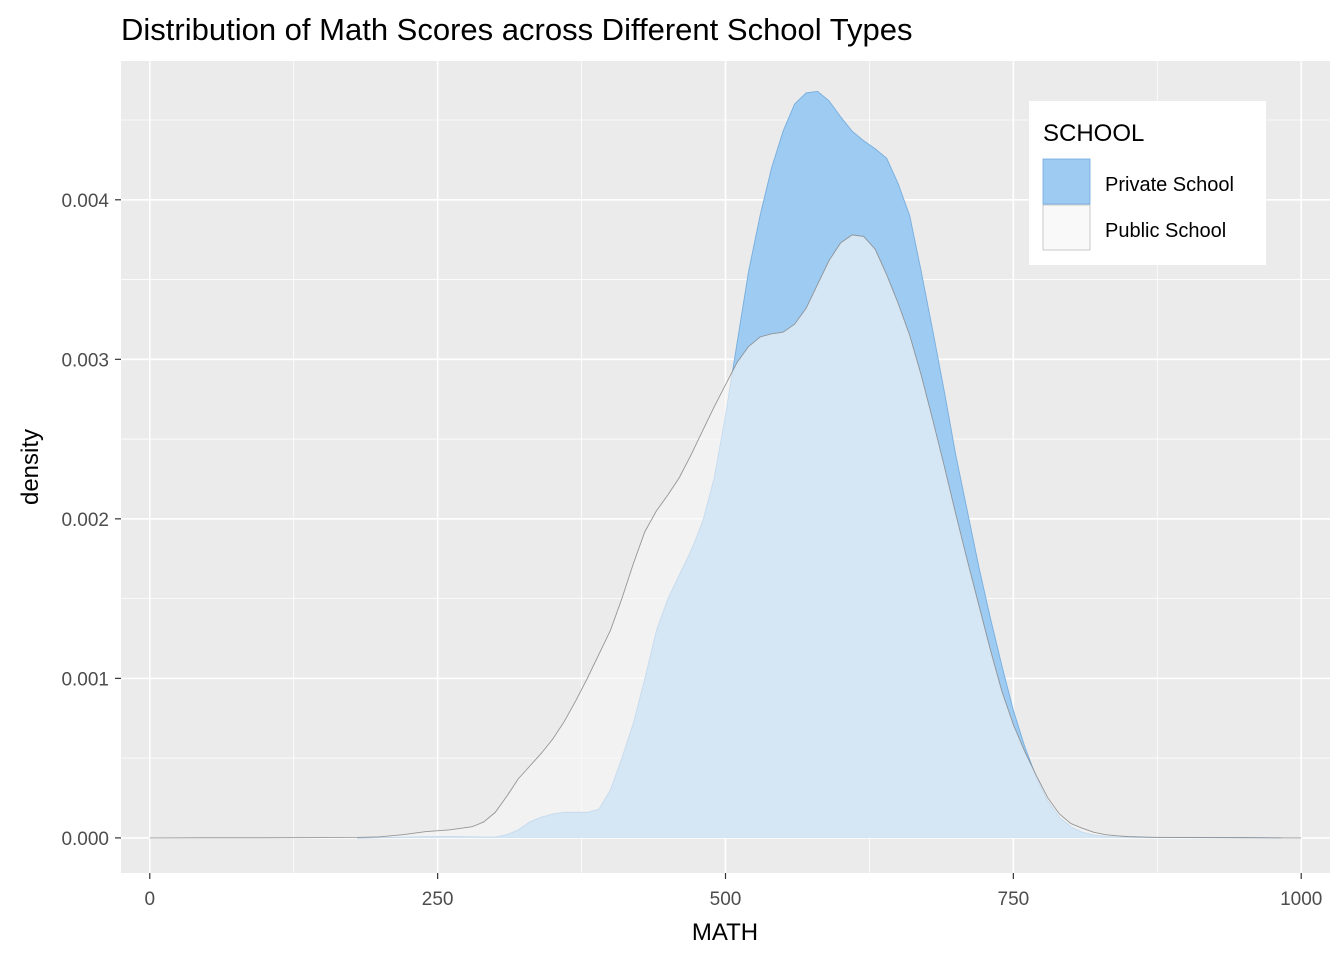 This screenshot has width=1344, height=960. I want to click on y-axis-ticks: 0.000 0.001 0.002 0.003 0.004, so click(91, 520).